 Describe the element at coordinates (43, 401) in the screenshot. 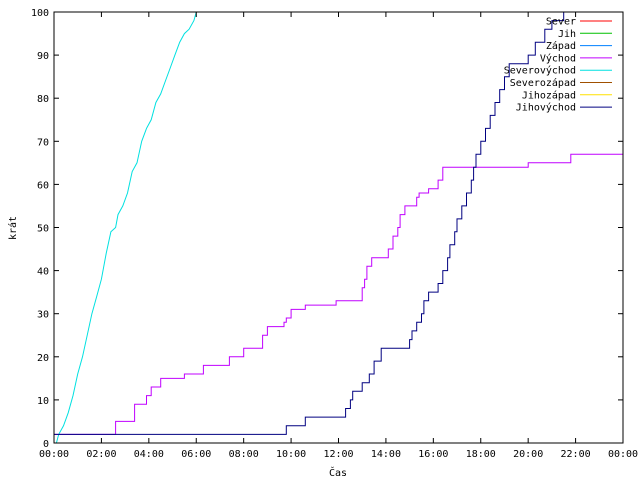

I see `y-tick-label: 10` at that location.